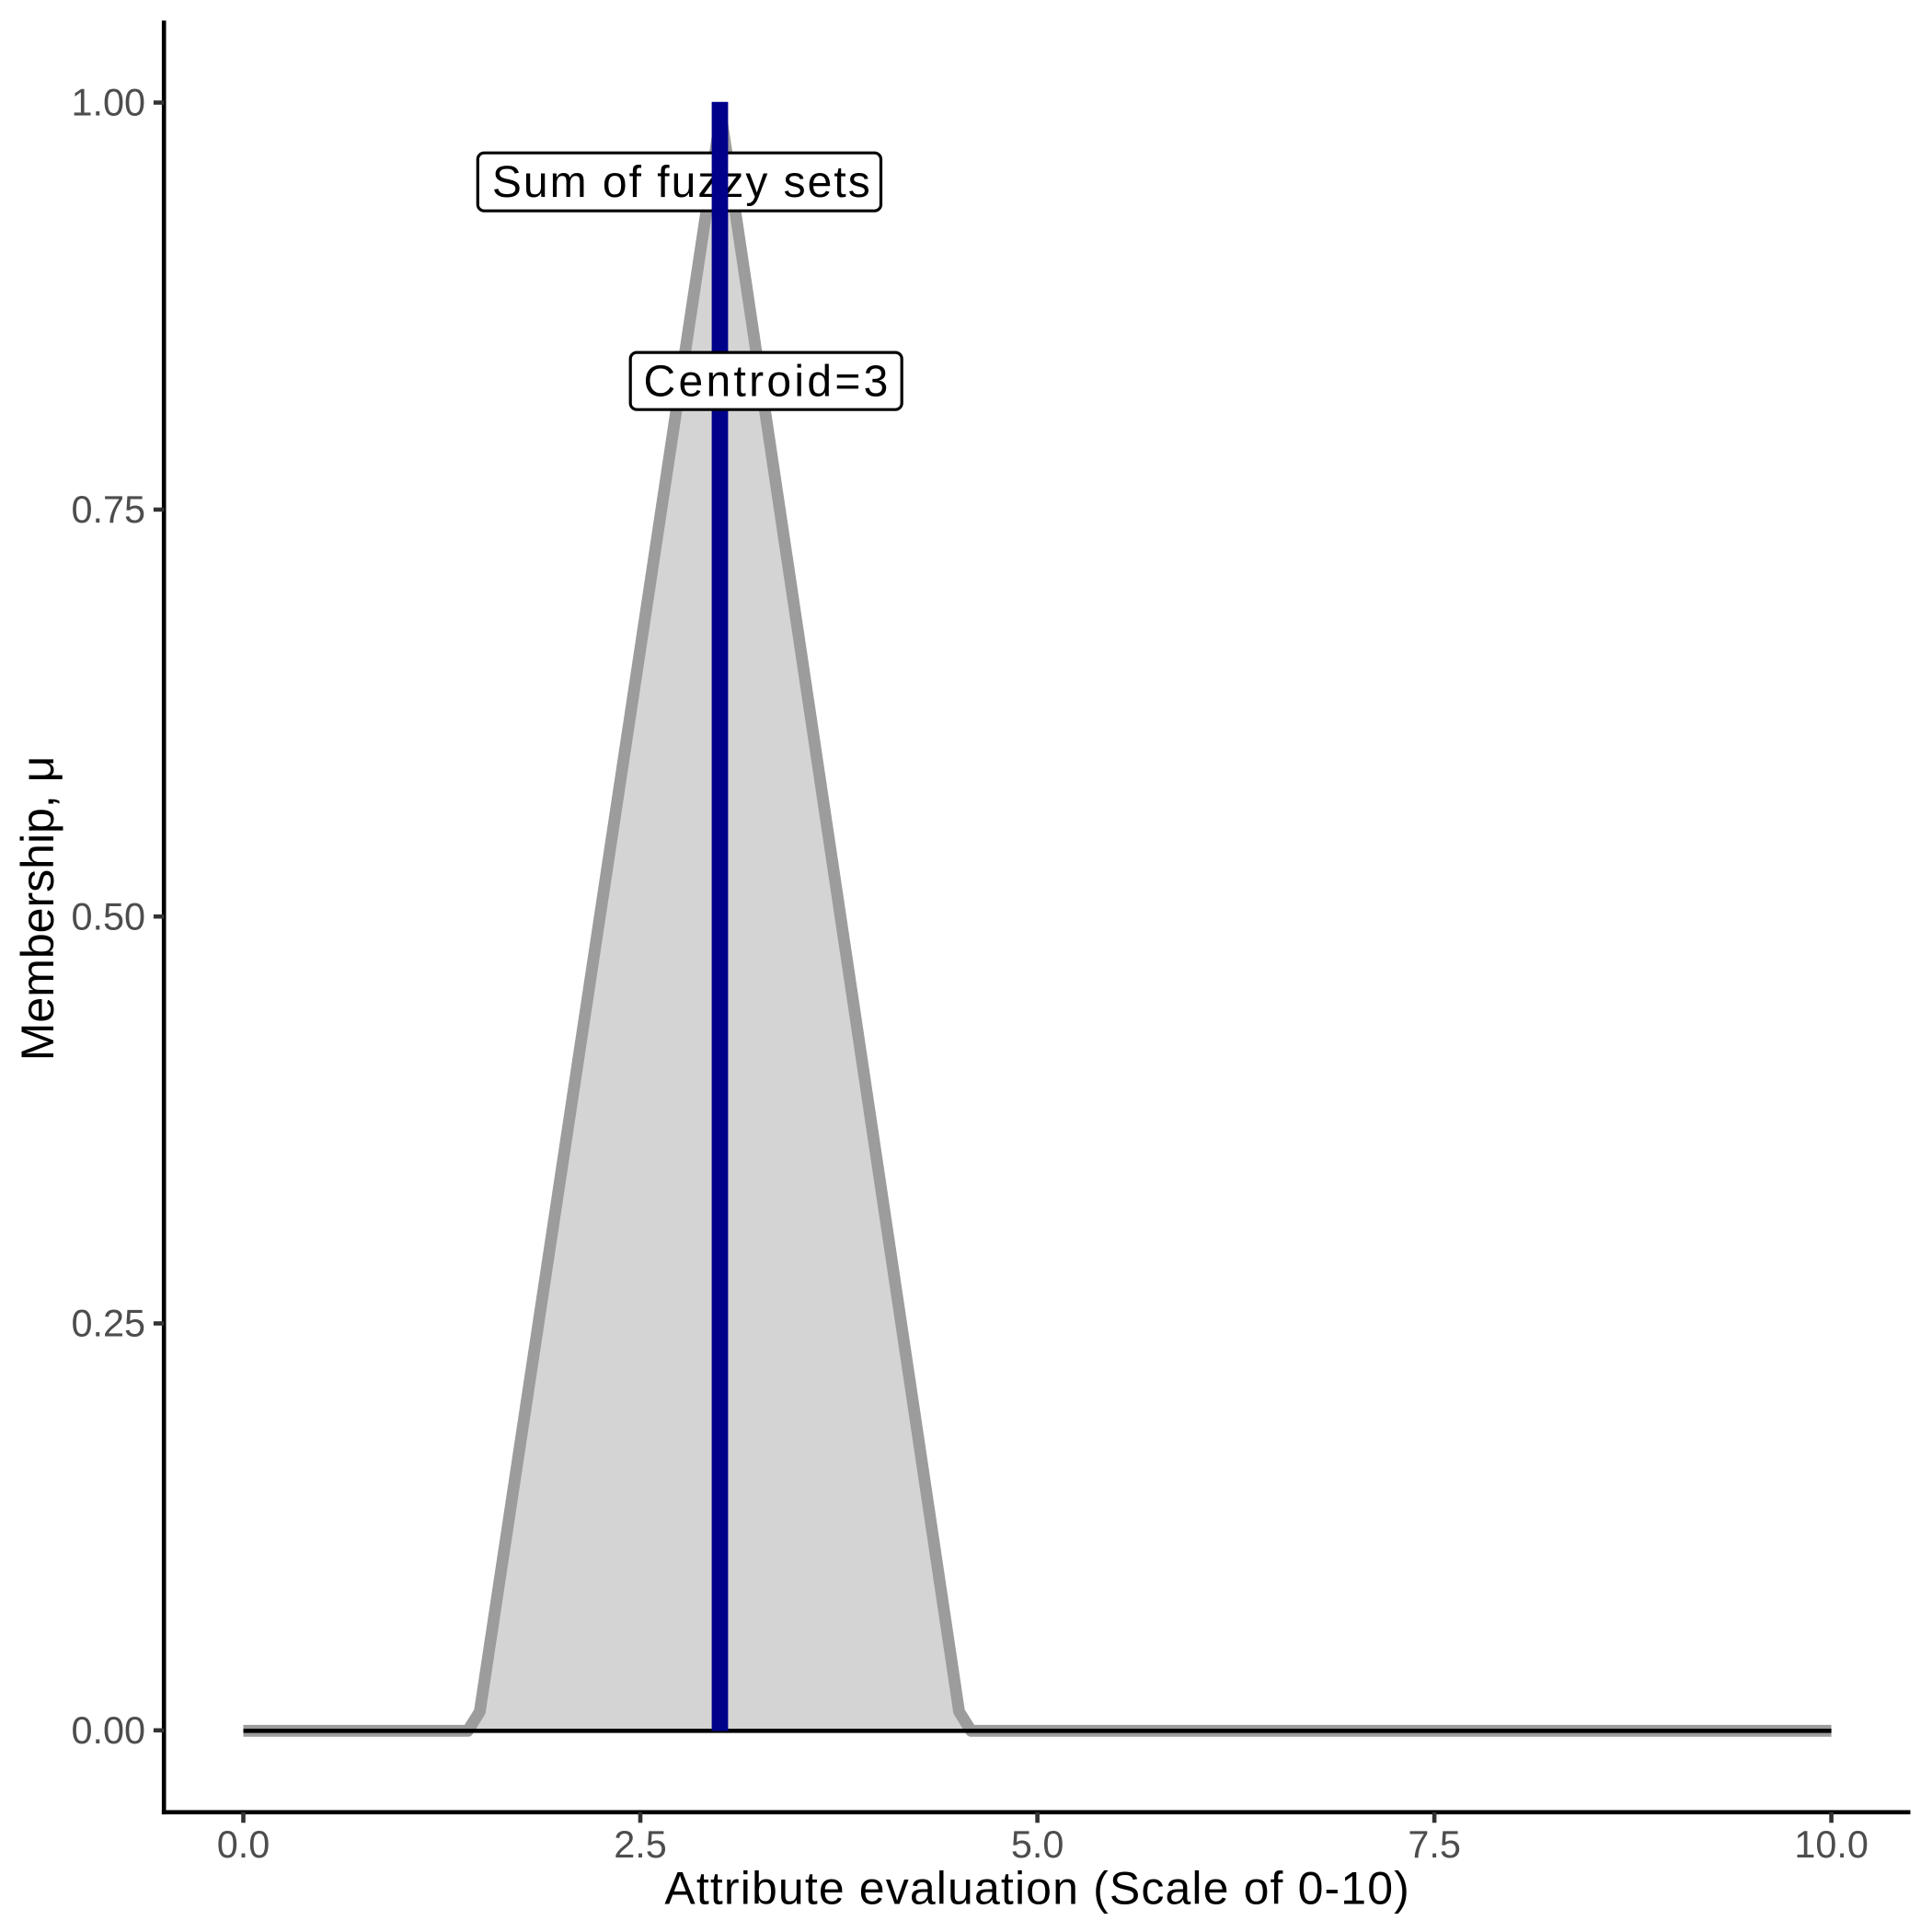 Image resolution: width=1932 pixels, height=1932 pixels. What do you see at coordinates (108, 916) in the screenshot?
I see `svg-text: 0.50` at bounding box center [108, 916].